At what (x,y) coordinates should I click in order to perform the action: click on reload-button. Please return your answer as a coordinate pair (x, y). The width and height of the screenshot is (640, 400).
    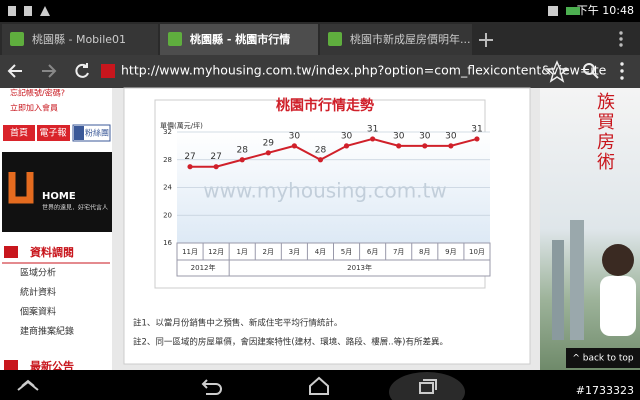
    Looking at the image, I should click on (82, 70).